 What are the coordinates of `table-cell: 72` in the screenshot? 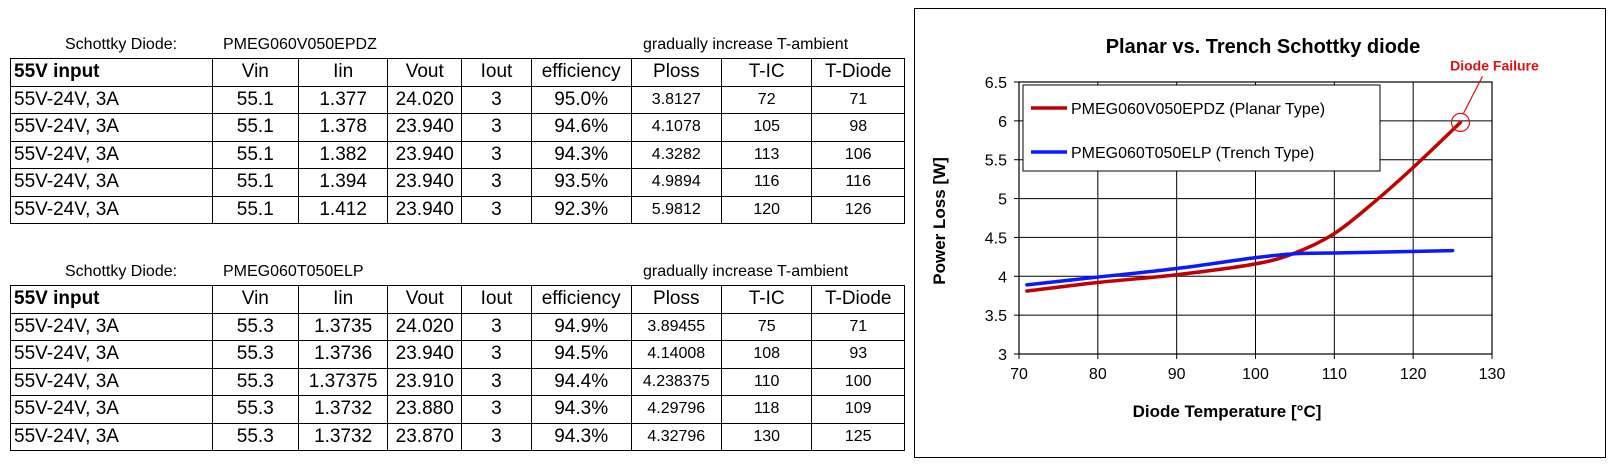 It's located at (766, 99).